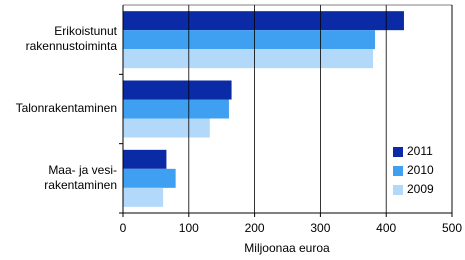 This screenshot has width=465, height=260. I want to click on legend-label: 2010, so click(420, 170).